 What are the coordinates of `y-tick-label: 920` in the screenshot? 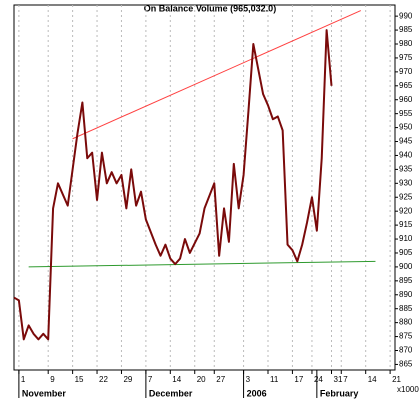 It's located at (406, 210).